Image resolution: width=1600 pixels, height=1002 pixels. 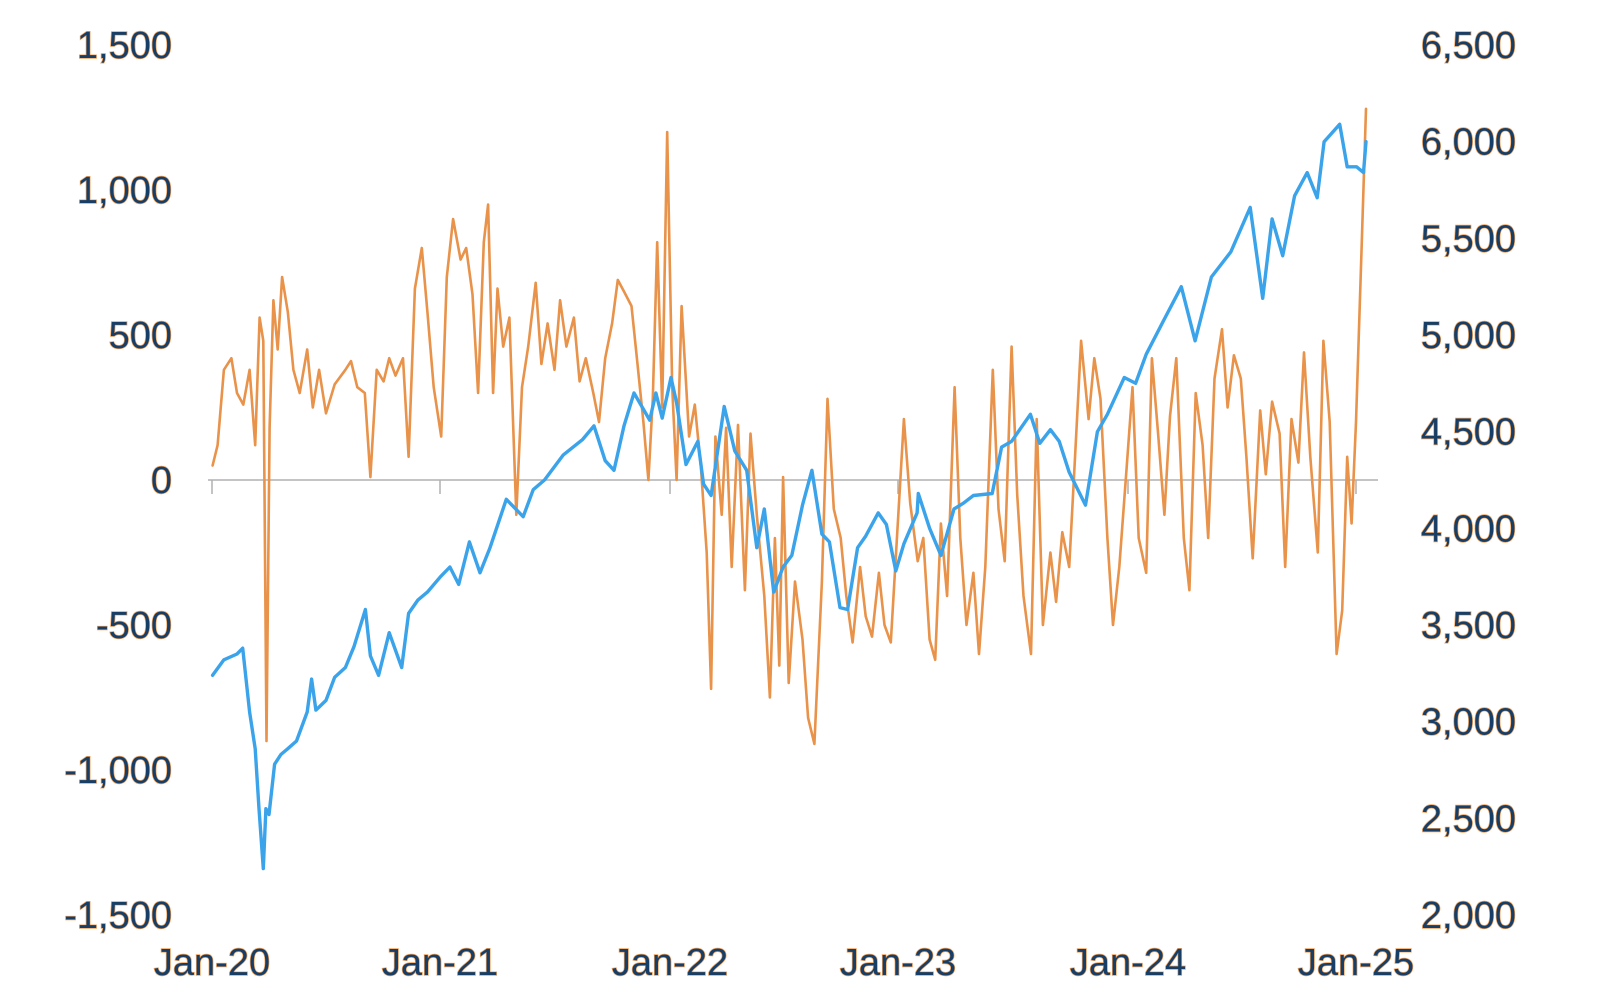 I want to click on left-axis-tick-label: 500, so click(x=140, y=336).